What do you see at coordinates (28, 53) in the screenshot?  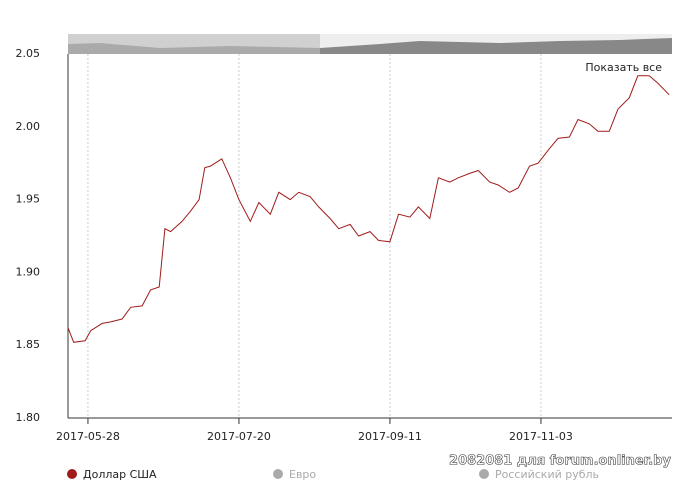 I see `y-tick-label: 2.05` at bounding box center [28, 53].